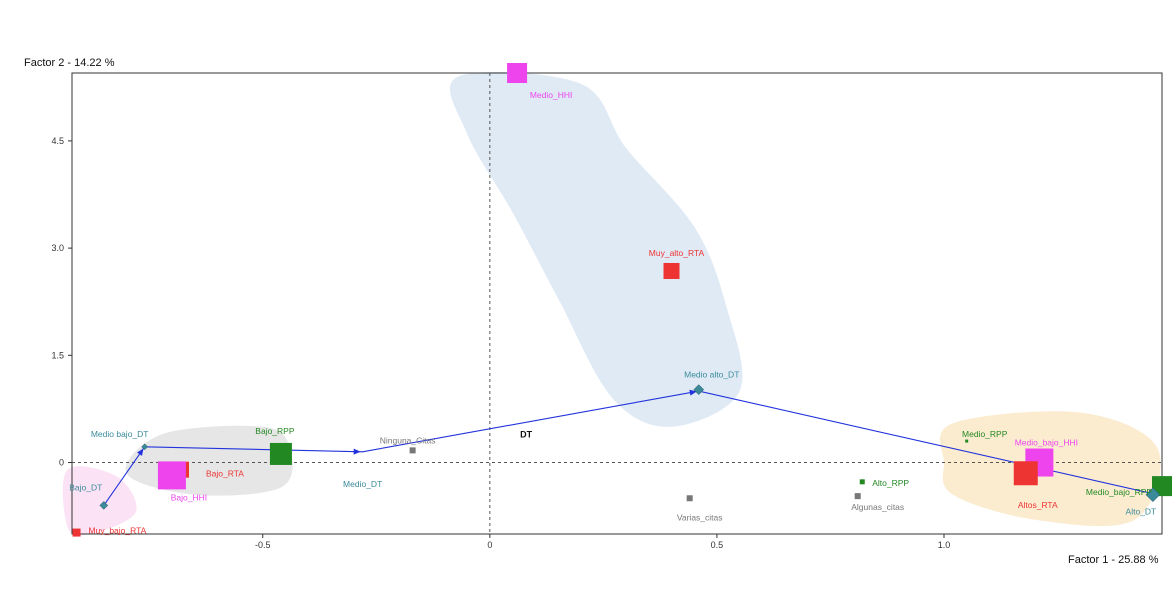 The width and height of the screenshot is (1172, 598). What do you see at coordinates (717, 545) in the screenshot?
I see `x-tick-label: 0.5` at bounding box center [717, 545].